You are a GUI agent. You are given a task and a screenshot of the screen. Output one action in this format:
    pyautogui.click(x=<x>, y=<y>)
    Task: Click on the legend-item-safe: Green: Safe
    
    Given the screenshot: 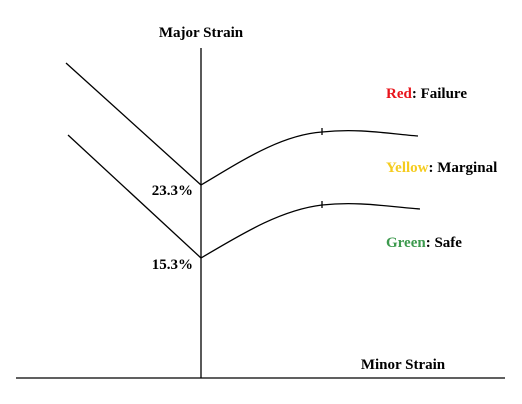 What is the action you would take?
    pyautogui.click(x=424, y=243)
    